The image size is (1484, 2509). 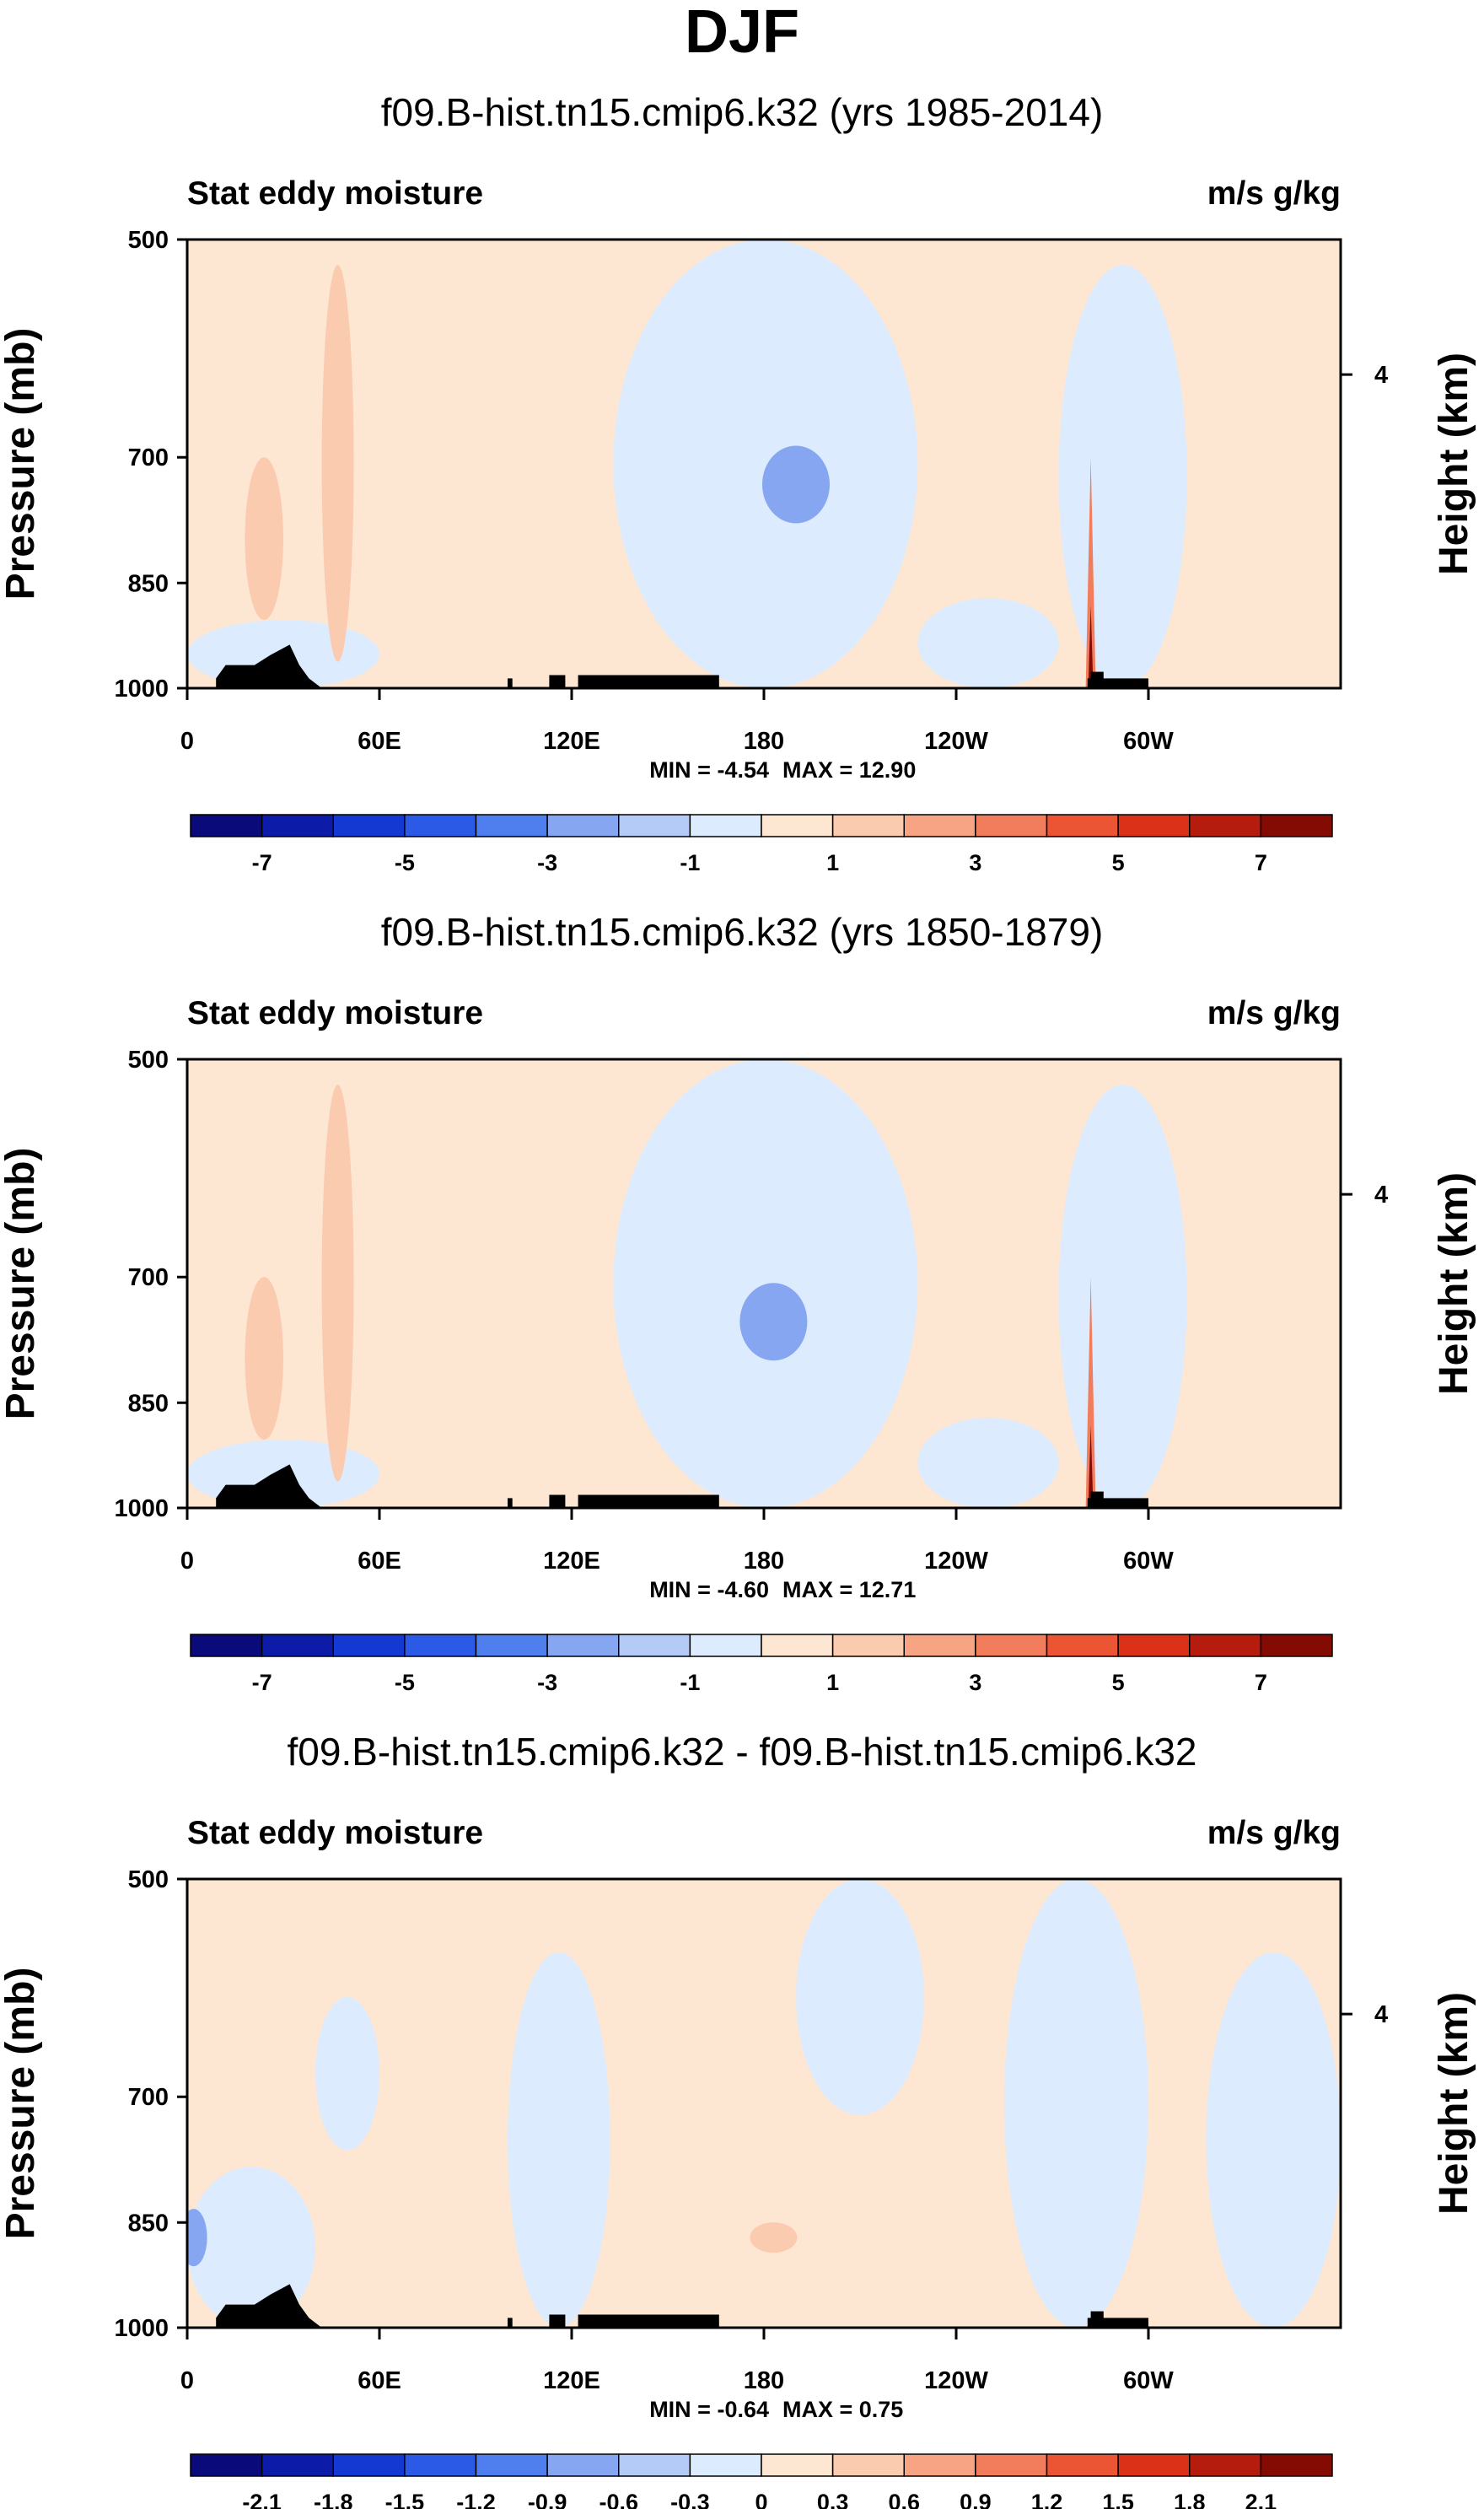 I want to click on colorbar-label: 7, so click(x=1261, y=1682).